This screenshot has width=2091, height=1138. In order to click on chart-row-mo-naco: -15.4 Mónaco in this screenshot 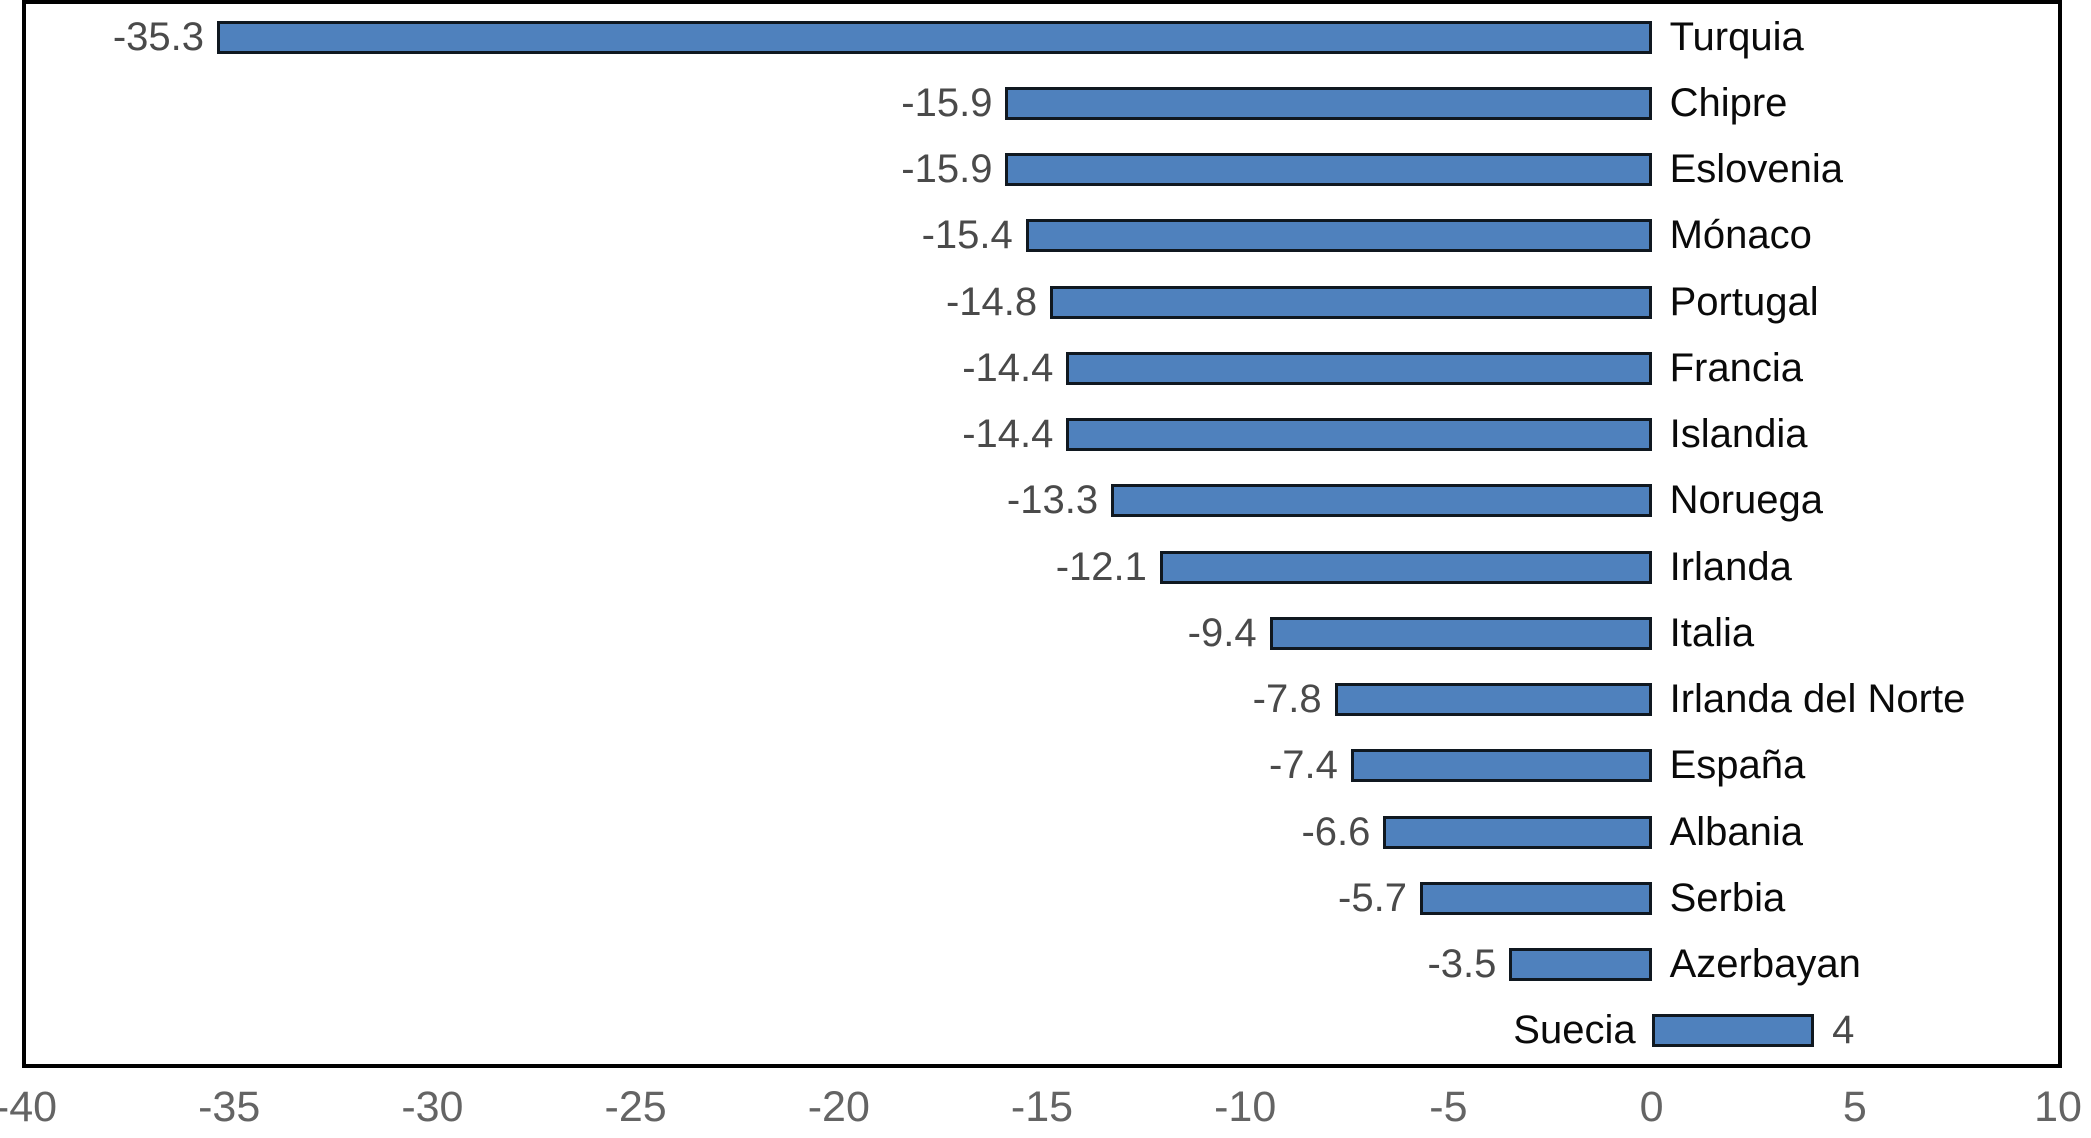, I will do `click(1042, 236)`.